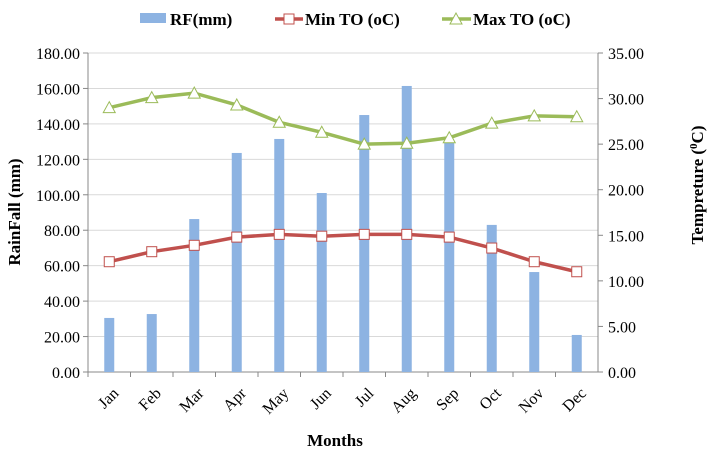  What do you see at coordinates (522, 19) in the screenshot?
I see `legend-max-label: Max TO (oC)` at bounding box center [522, 19].